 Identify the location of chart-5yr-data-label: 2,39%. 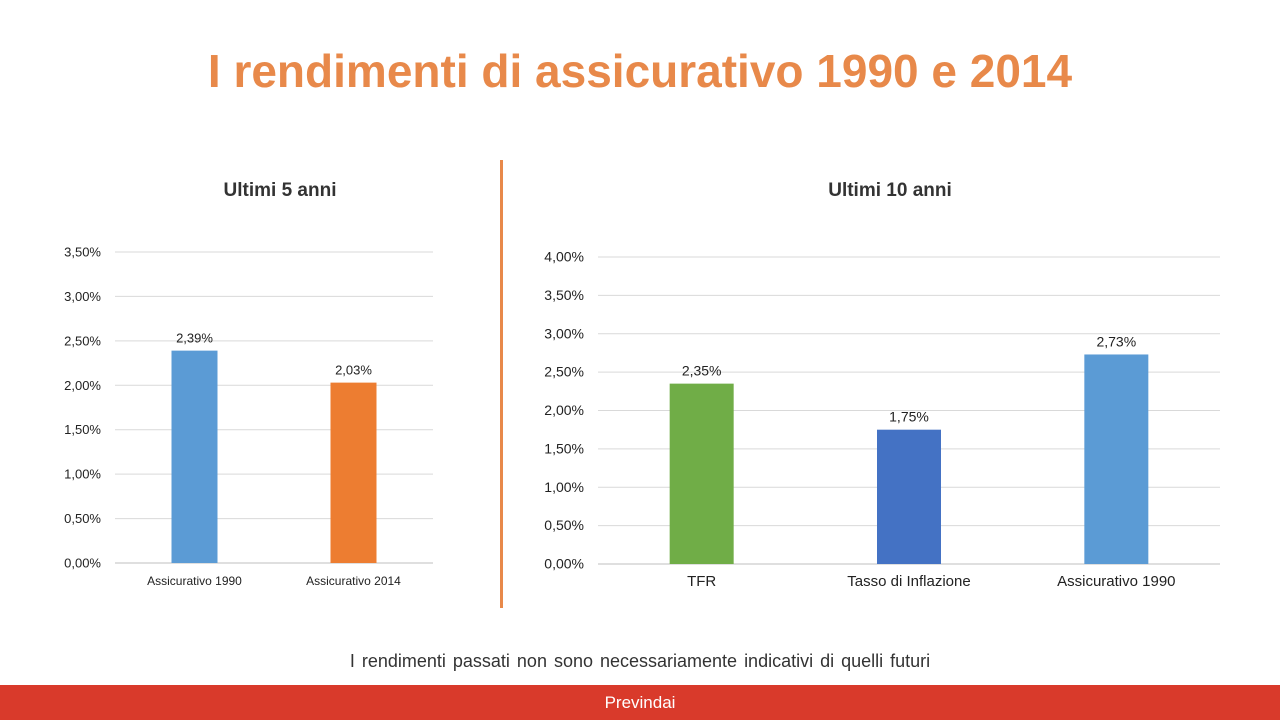
(194, 338).